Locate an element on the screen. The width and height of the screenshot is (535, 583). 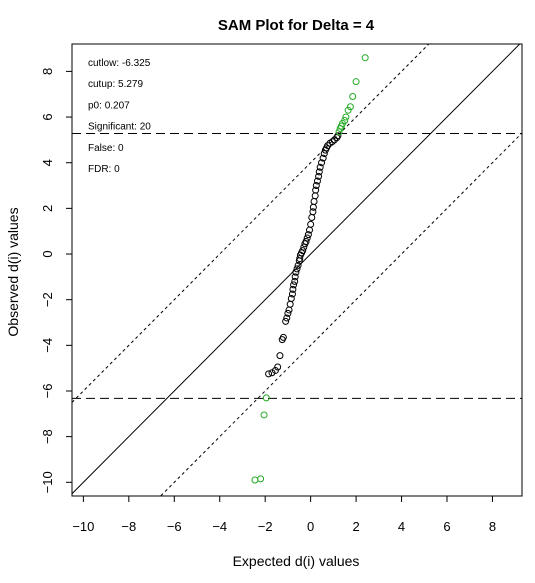
stat-line: FDR: 0 is located at coordinates (104, 169).